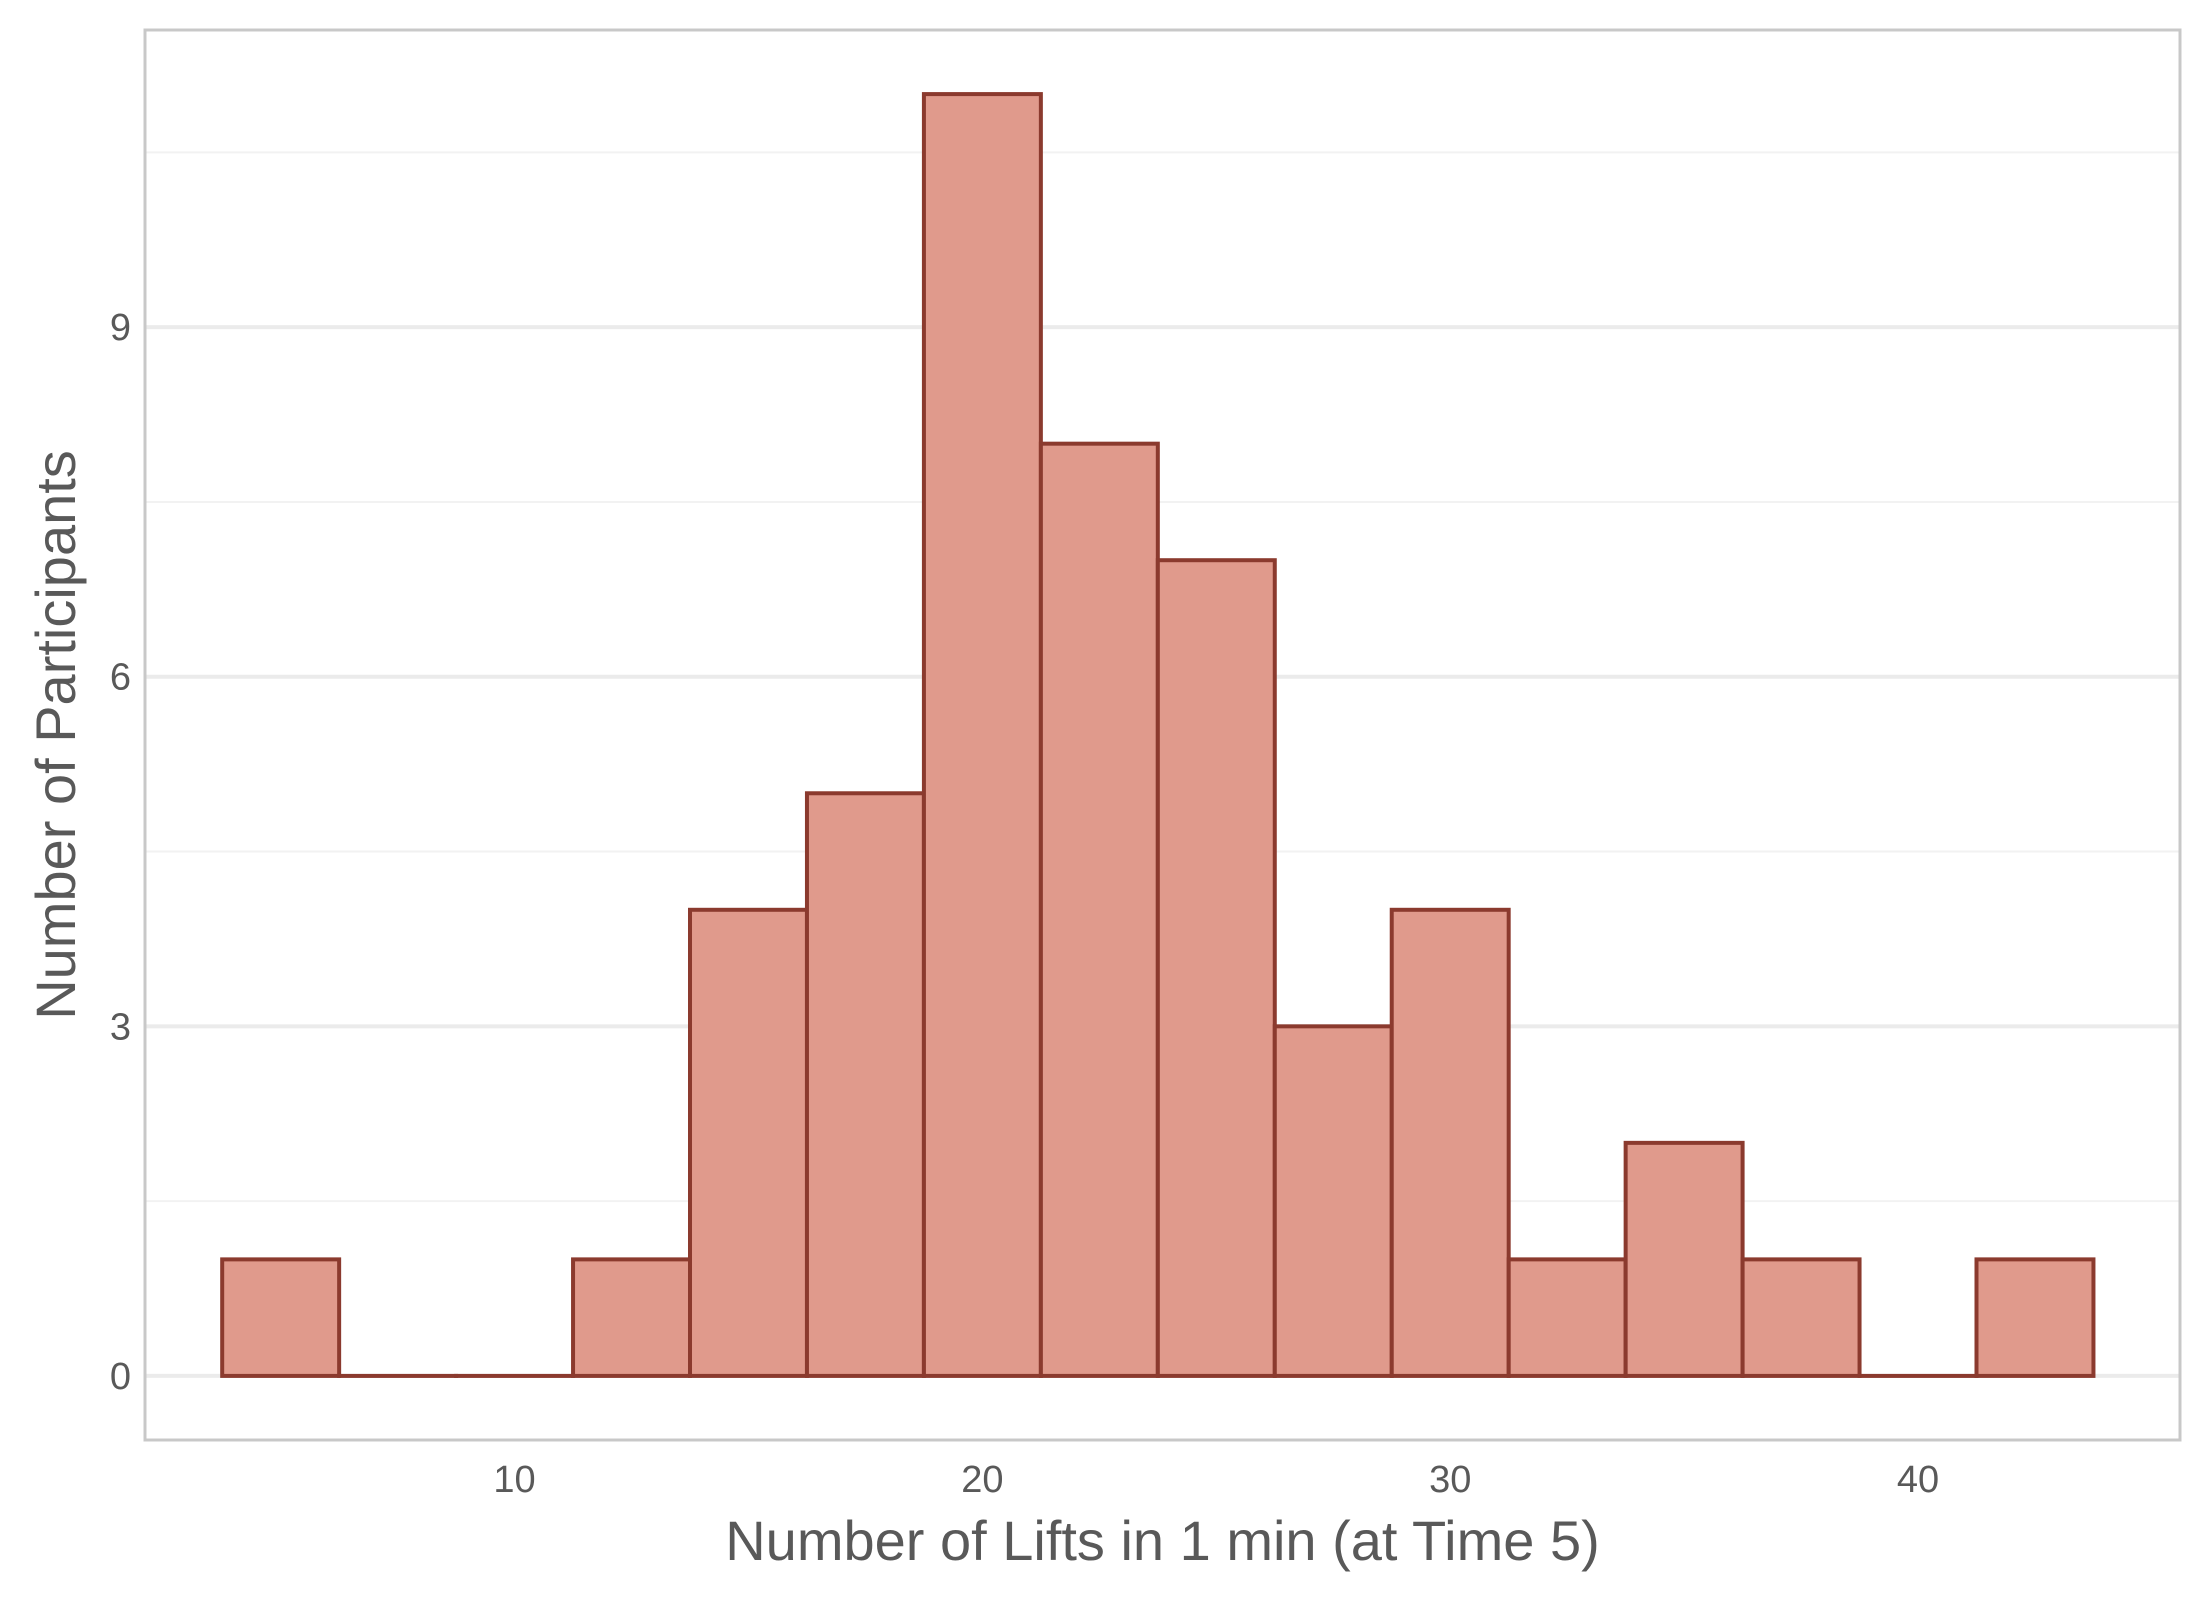  I want to click on y-axis-title: Number of Participants, so click(55, 735).